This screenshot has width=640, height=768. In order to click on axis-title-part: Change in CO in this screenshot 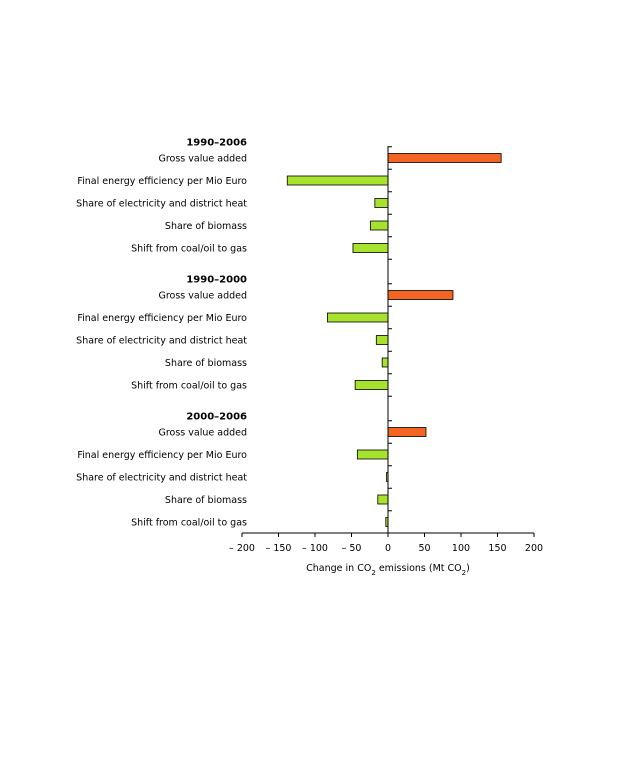, I will do `click(338, 568)`.